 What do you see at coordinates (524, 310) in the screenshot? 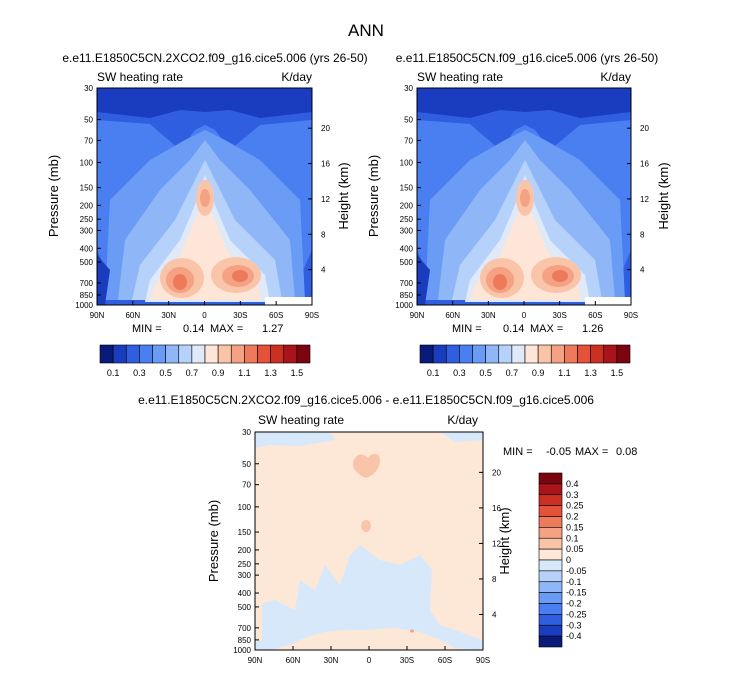
I see `panel-2-x-ticks: 90N 60N 30N 0 30S 60S 90S` at bounding box center [524, 310].